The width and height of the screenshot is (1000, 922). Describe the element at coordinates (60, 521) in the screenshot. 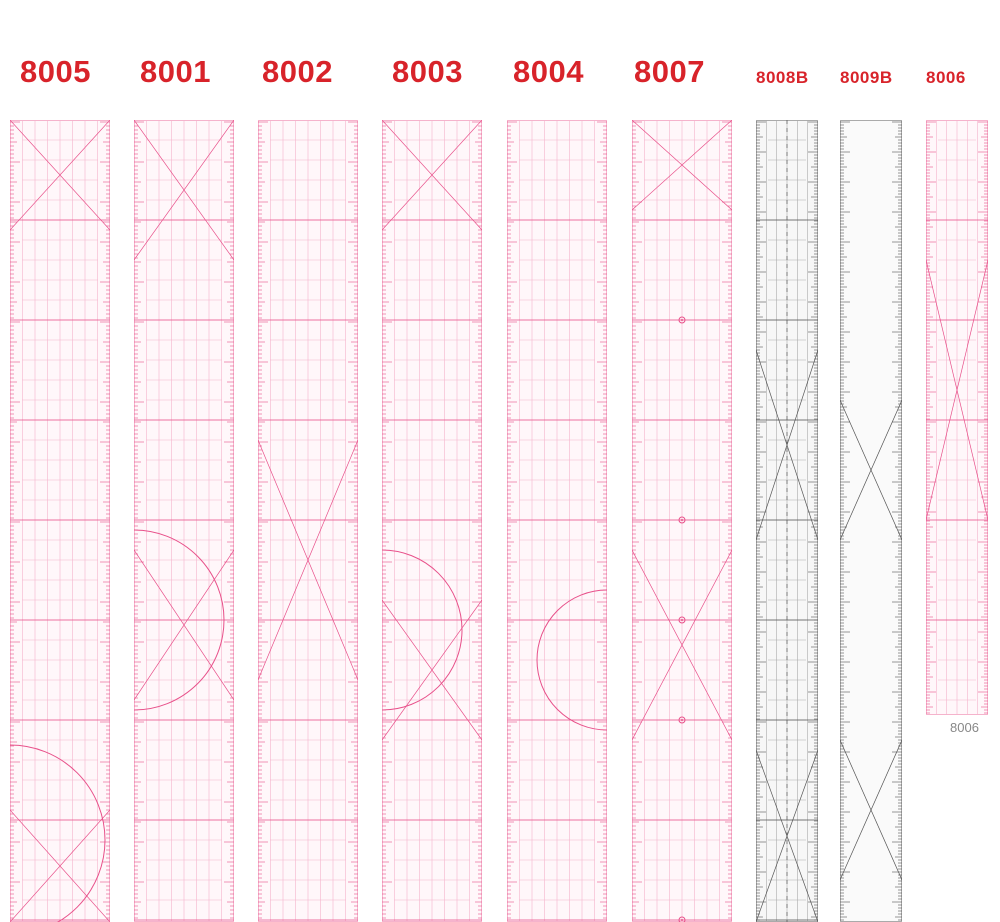

I see `ruler-8005-image` at that location.